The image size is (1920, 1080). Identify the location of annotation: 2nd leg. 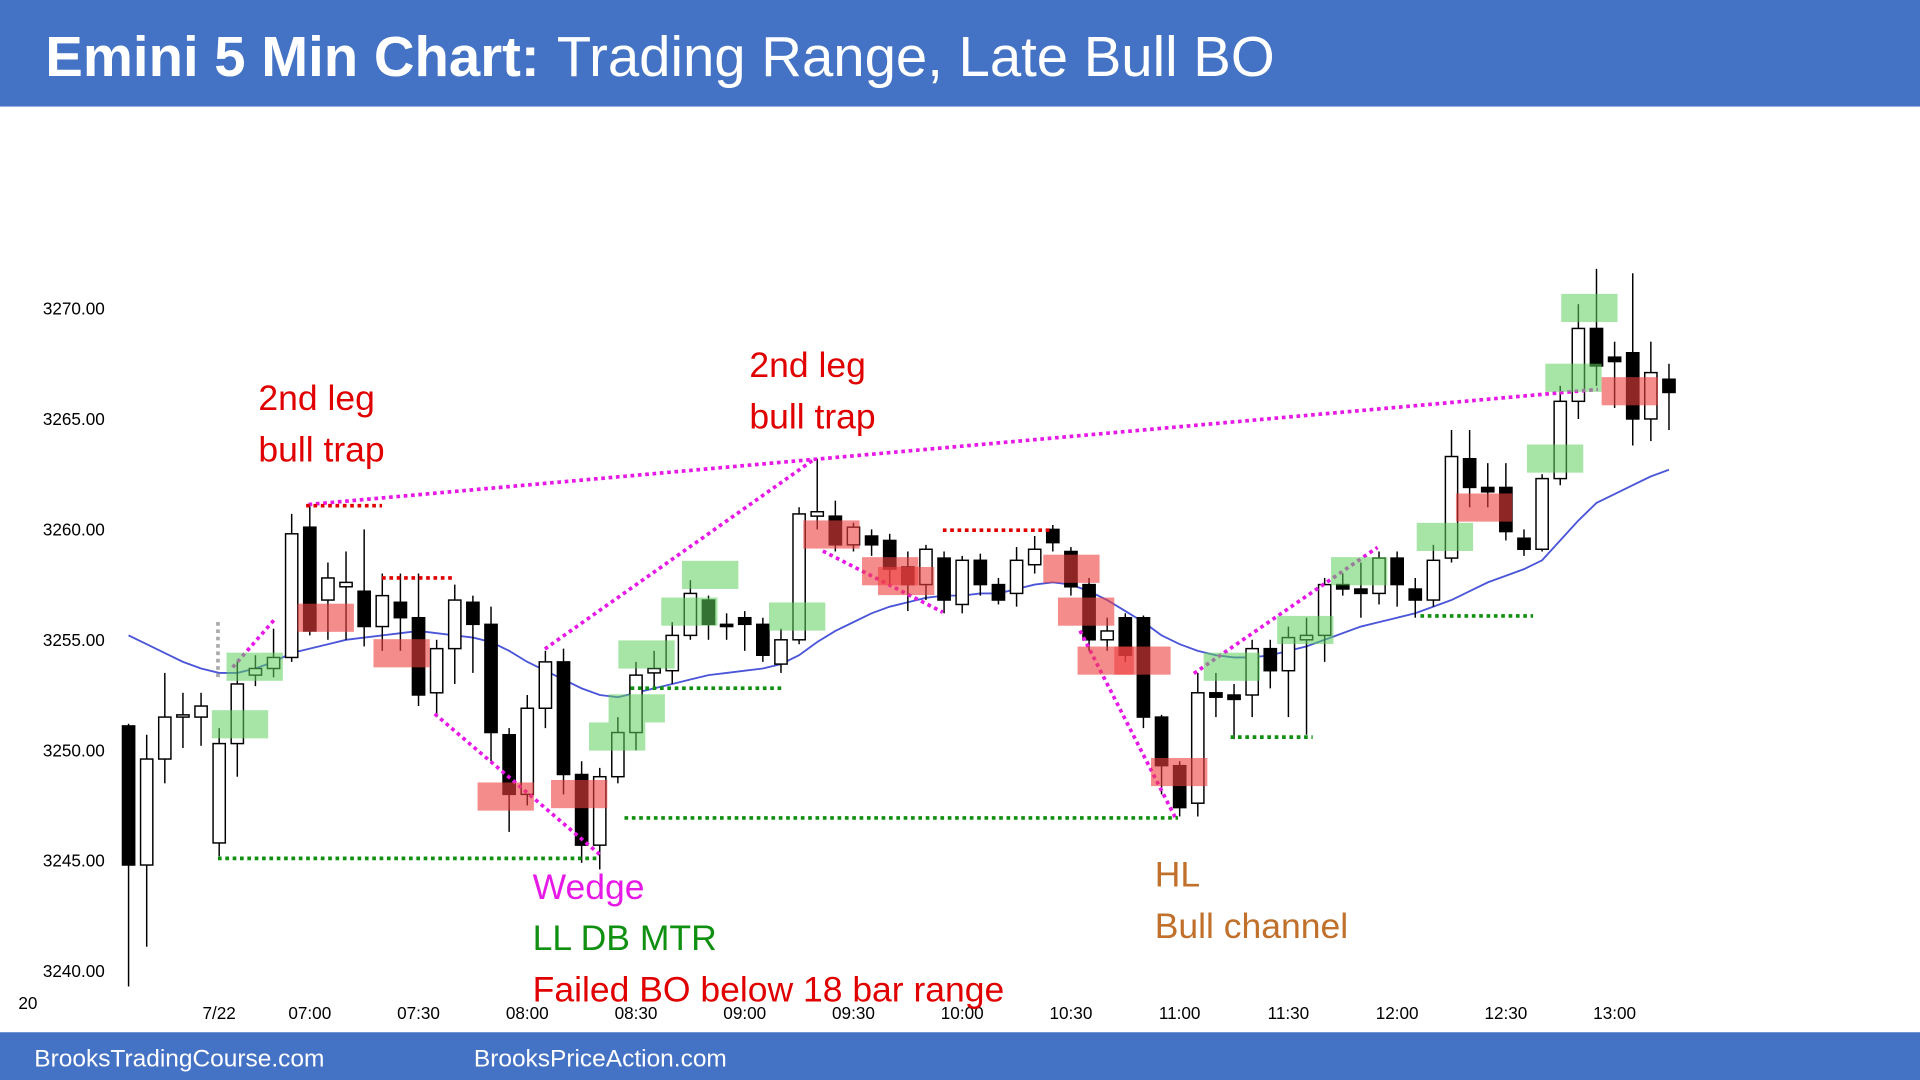
(316, 398).